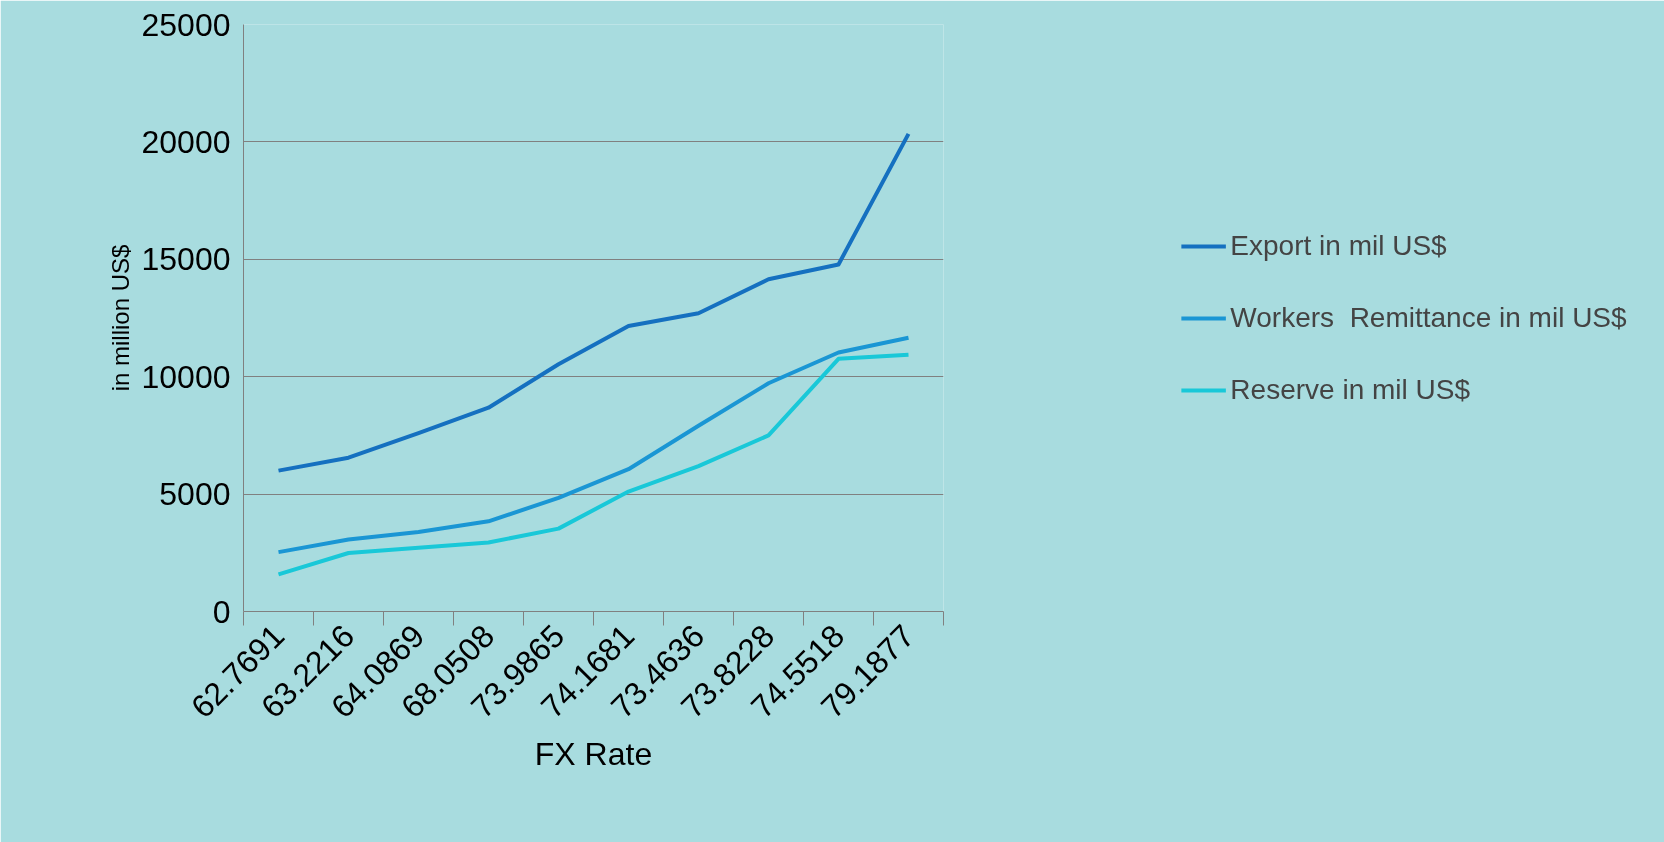  I want to click on y-tick-label: 10000, so click(186, 376).